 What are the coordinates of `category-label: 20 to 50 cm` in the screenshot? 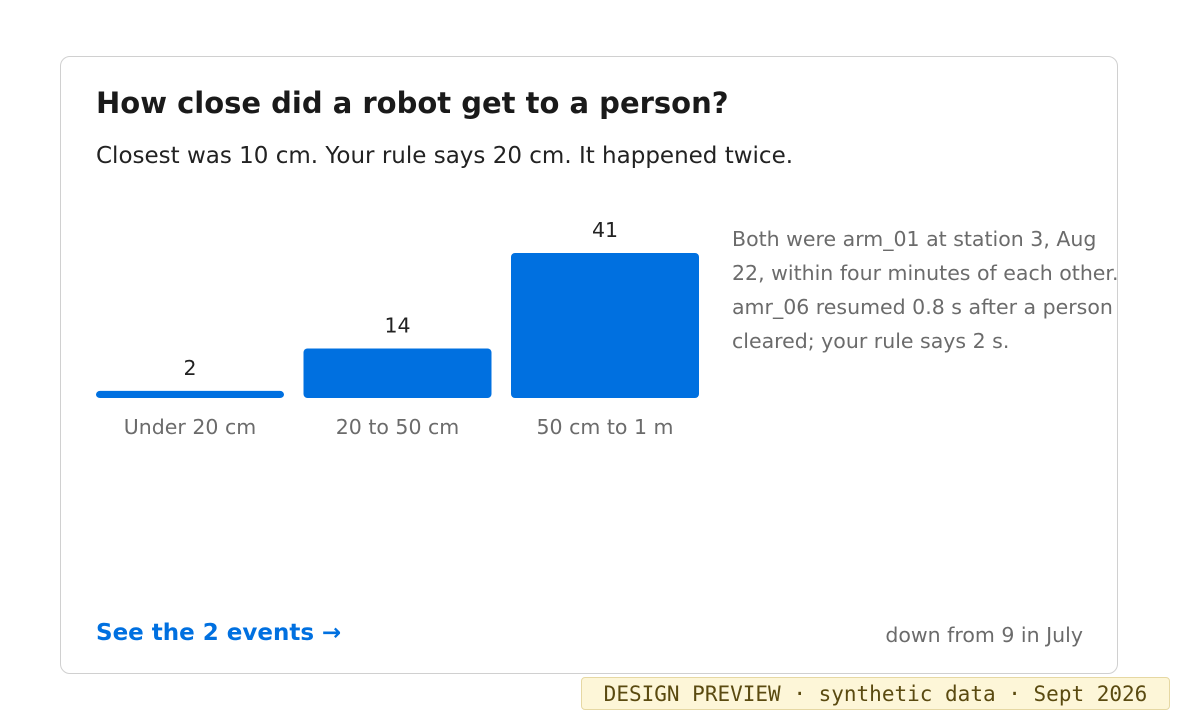 It's located at (398, 427).